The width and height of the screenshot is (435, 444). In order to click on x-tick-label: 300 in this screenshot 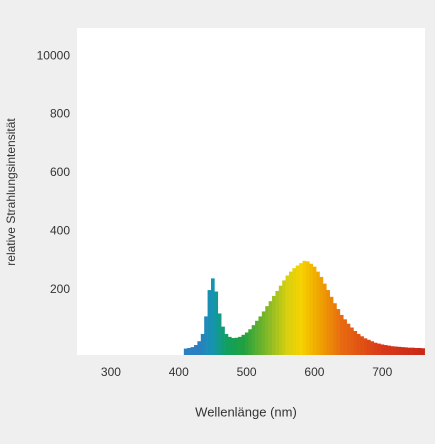, I will do `click(111, 372)`.